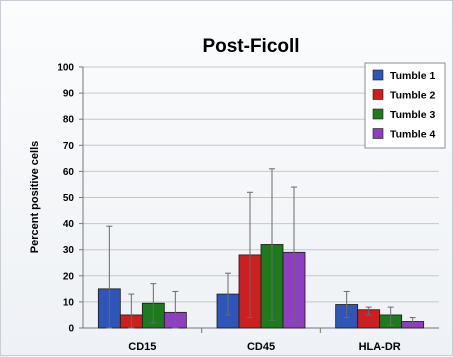 Image resolution: width=453 pixels, height=357 pixels. What do you see at coordinates (380, 347) in the screenshot?
I see `category-label: HLA-DR` at bounding box center [380, 347].